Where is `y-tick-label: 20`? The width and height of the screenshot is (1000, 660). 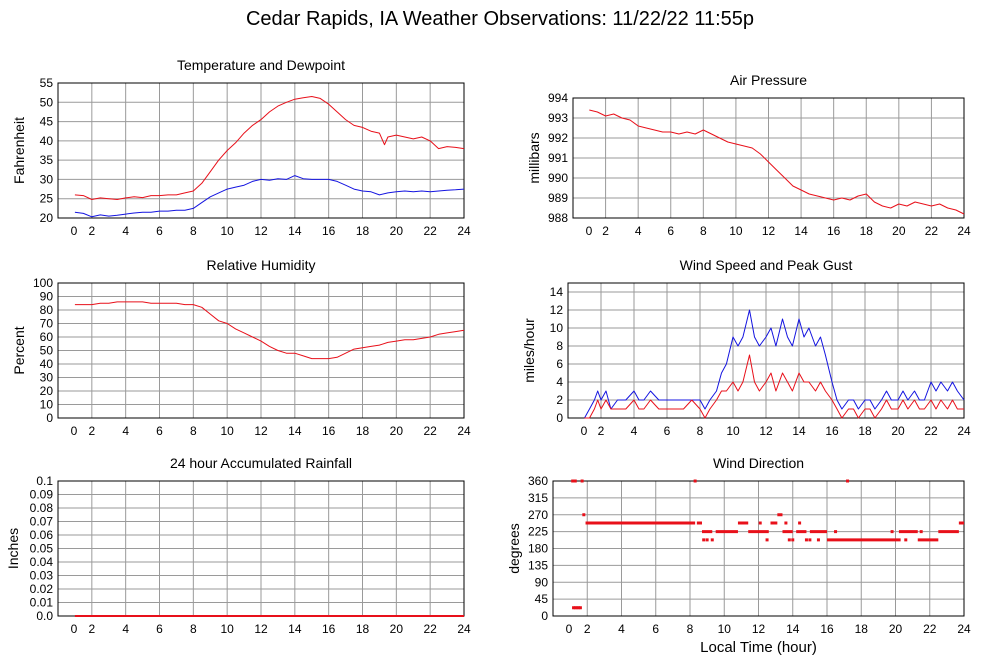 y-tick-label: 20 is located at coordinates (47, 218).